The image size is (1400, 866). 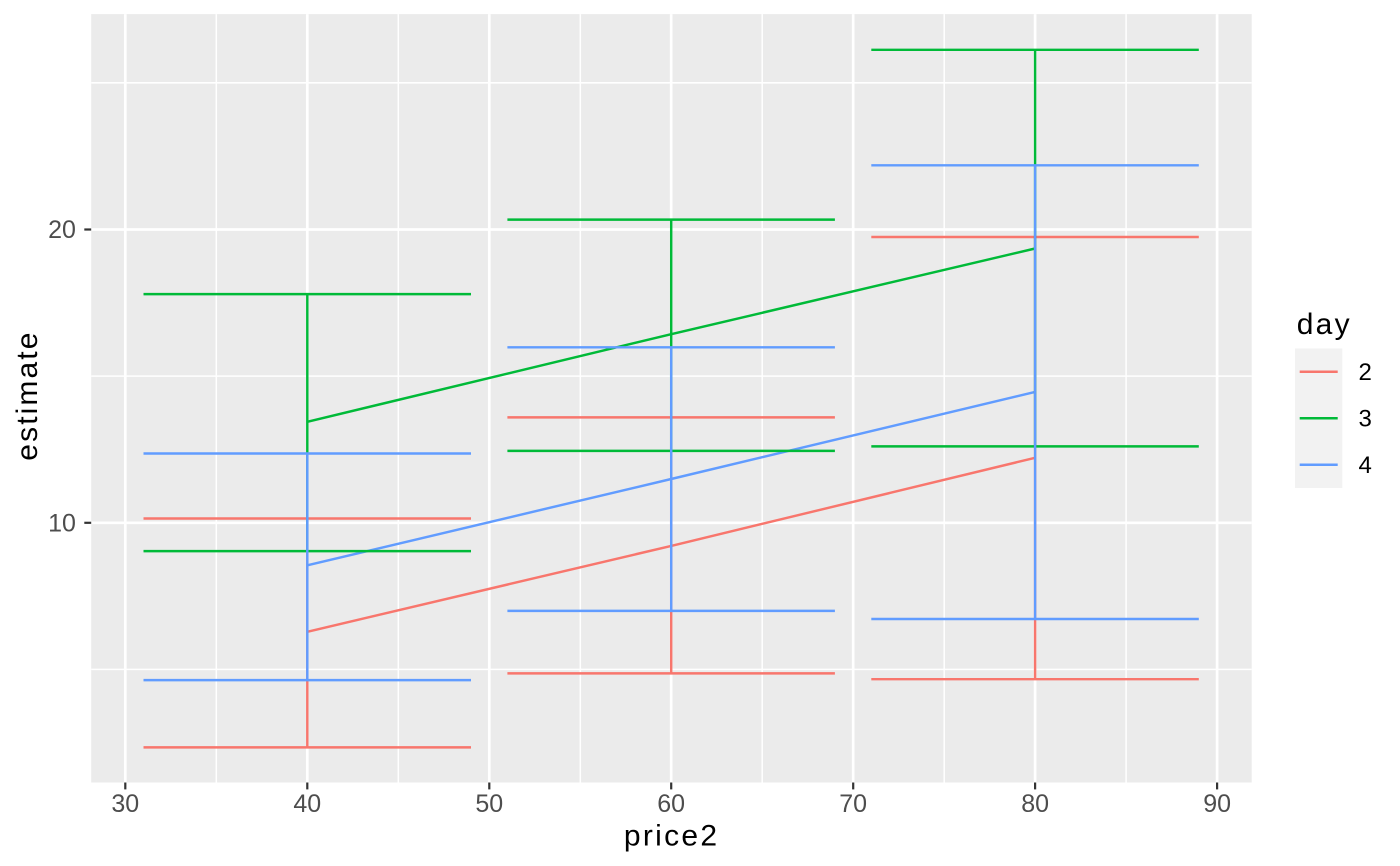 What do you see at coordinates (671, 804) in the screenshot?
I see `svg-text: 60` at bounding box center [671, 804].